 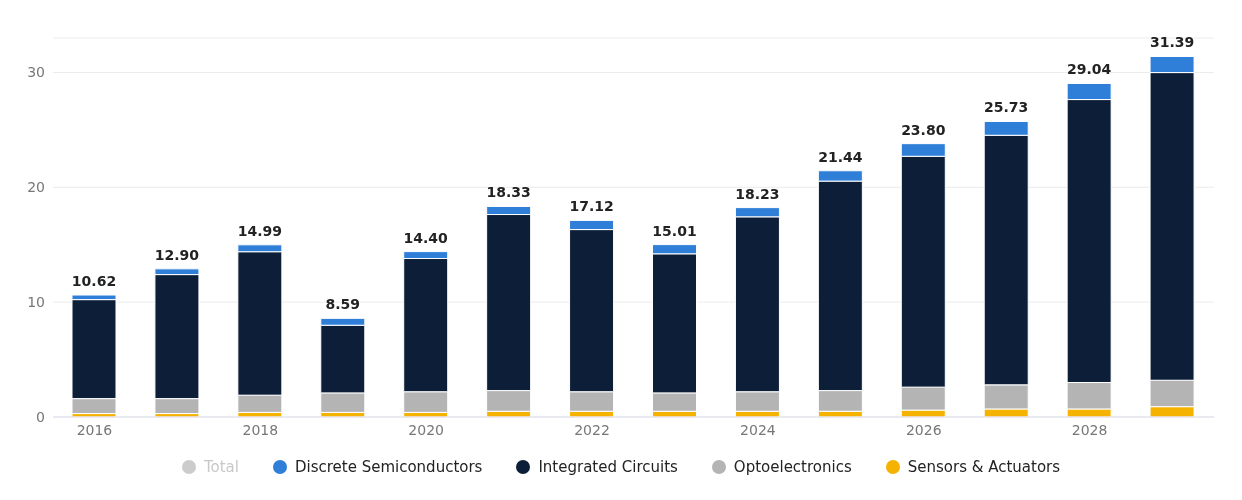 I want to click on legend-label: Optoelectronics, so click(x=792, y=467).